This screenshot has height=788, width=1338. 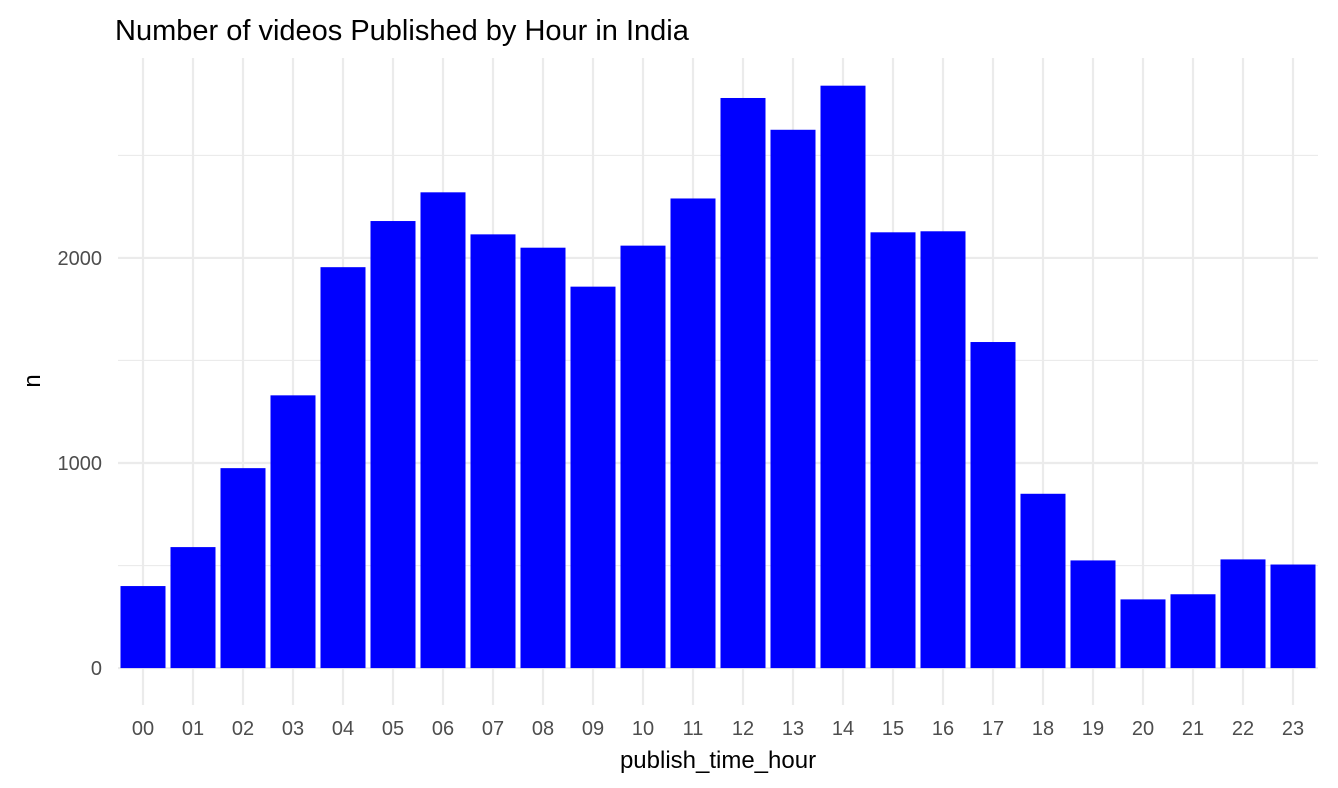 What do you see at coordinates (793, 729) in the screenshot?
I see `x-tick-label: 13` at bounding box center [793, 729].